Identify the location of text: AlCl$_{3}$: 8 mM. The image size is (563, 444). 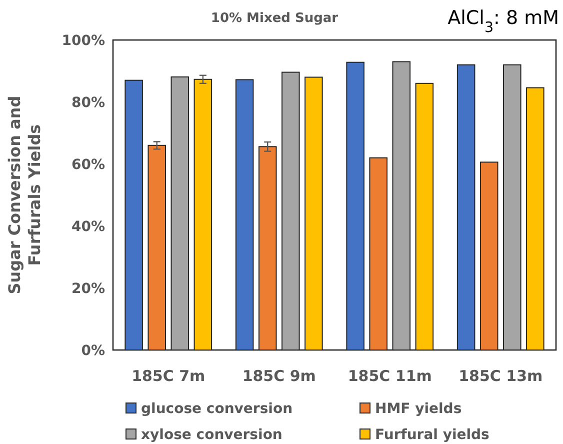
(503, 21).